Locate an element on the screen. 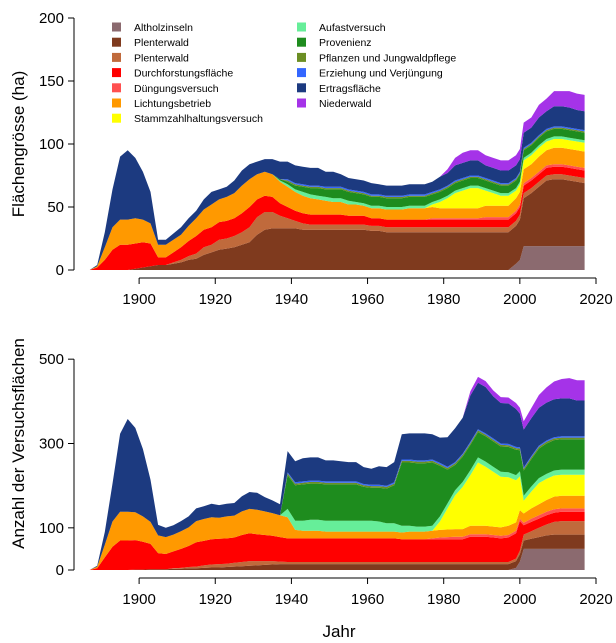 The image size is (616, 643). bottom-area-7-aufastversuch is located at coordinates (337, 513).